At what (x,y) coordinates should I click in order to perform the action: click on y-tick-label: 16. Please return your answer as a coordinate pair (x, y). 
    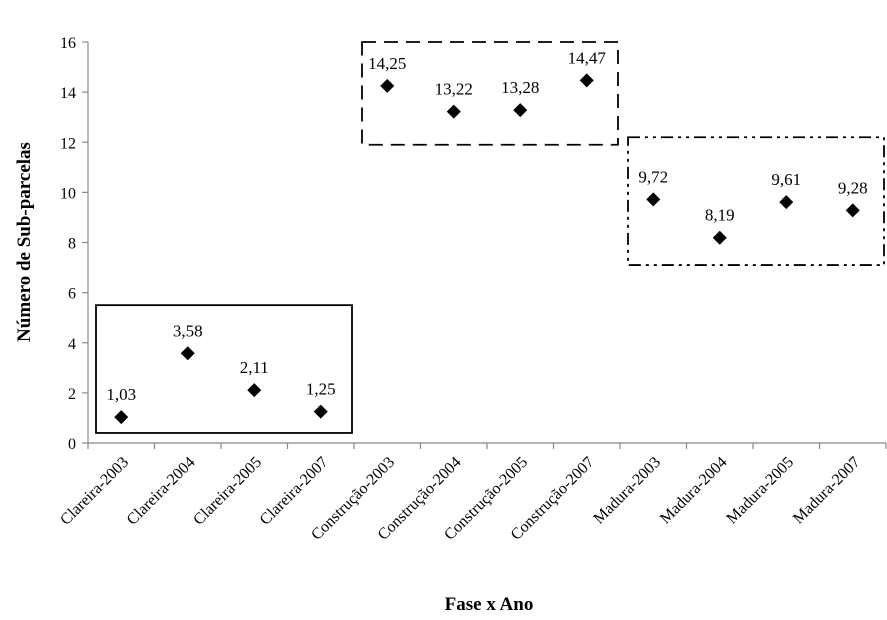
    Looking at the image, I should click on (68, 43).